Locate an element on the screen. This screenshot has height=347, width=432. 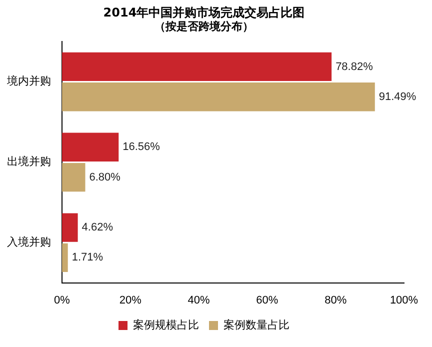
y-tick-label: 出境并购 is located at coordinates (29, 161).